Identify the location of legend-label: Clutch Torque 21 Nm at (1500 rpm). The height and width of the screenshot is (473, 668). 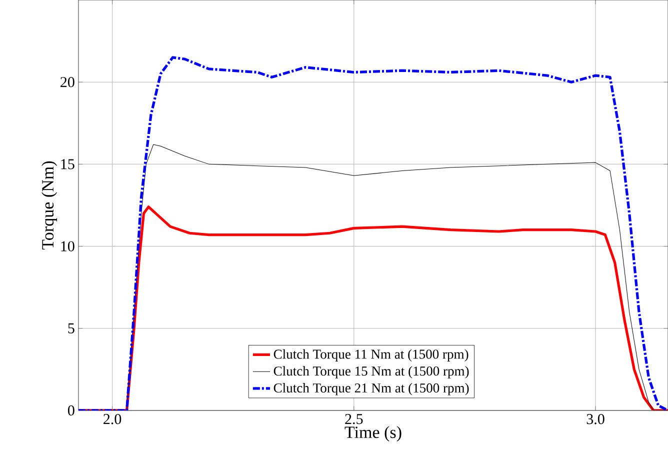
(371, 389).